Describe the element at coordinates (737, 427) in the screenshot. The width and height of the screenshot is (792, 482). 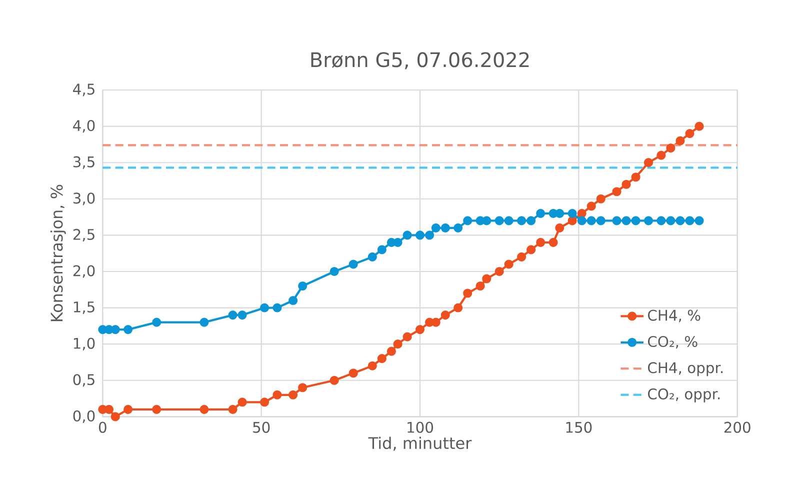
I see `x-tick-label: 200` at that location.